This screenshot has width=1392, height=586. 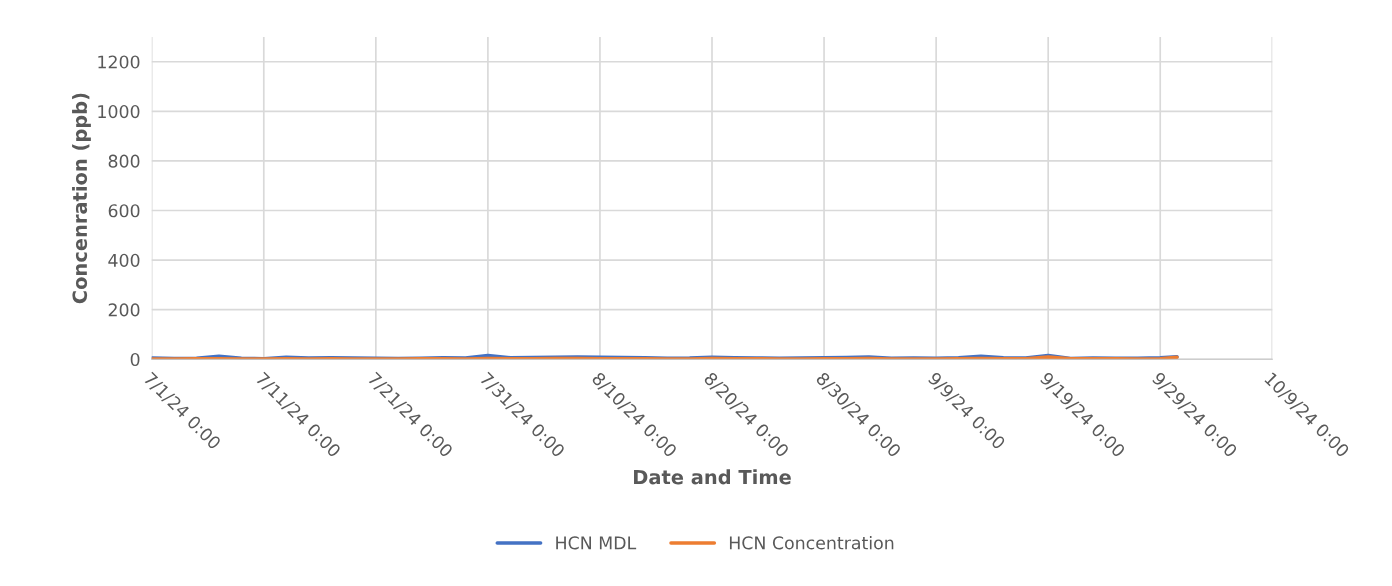 What do you see at coordinates (135, 359) in the screenshot?
I see `y-tick-label: 0` at bounding box center [135, 359].